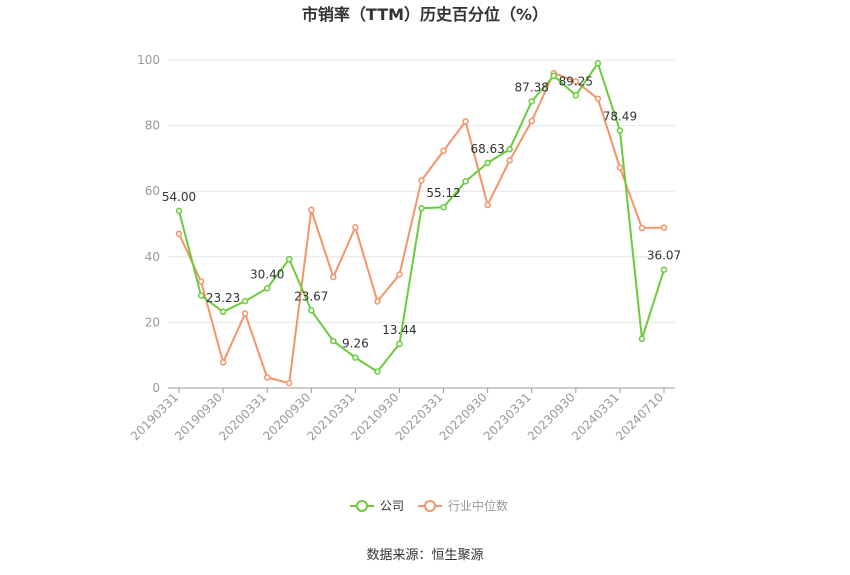  Describe the element at coordinates (399, 330) in the screenshot. I see `data-label: 13.44` at that location.